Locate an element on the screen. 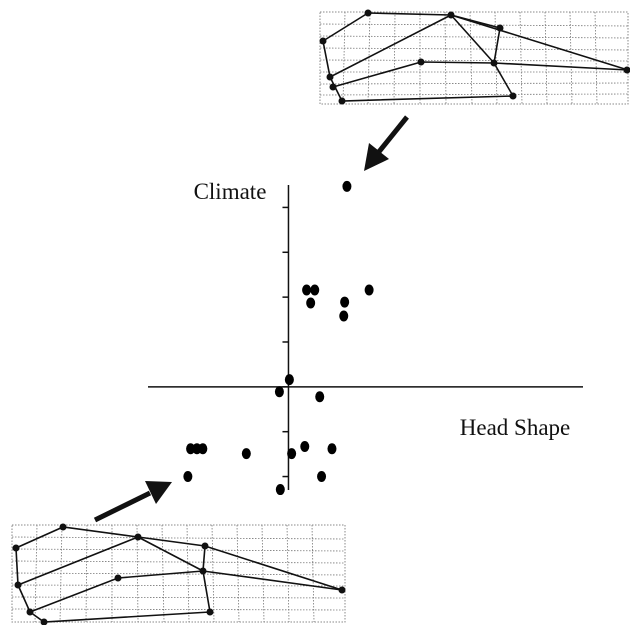 The width and height of the screenshot is (630, 625). landmarks-top is located at coordinates (474, 57).